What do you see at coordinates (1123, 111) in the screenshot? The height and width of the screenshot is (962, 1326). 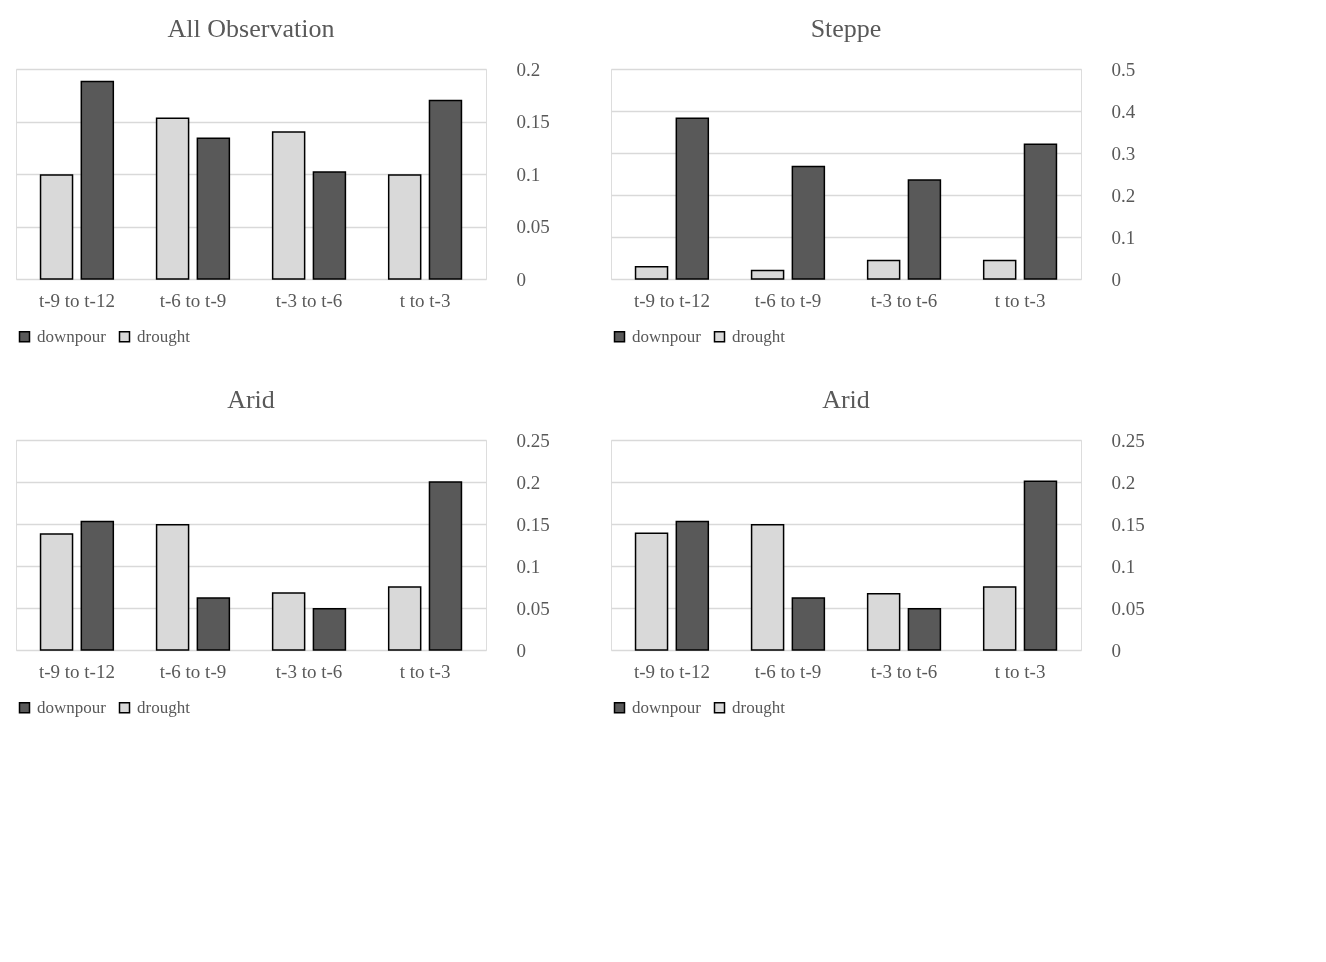 I see `y-tick-label: 0.4` at bounding box center [1123, 111].